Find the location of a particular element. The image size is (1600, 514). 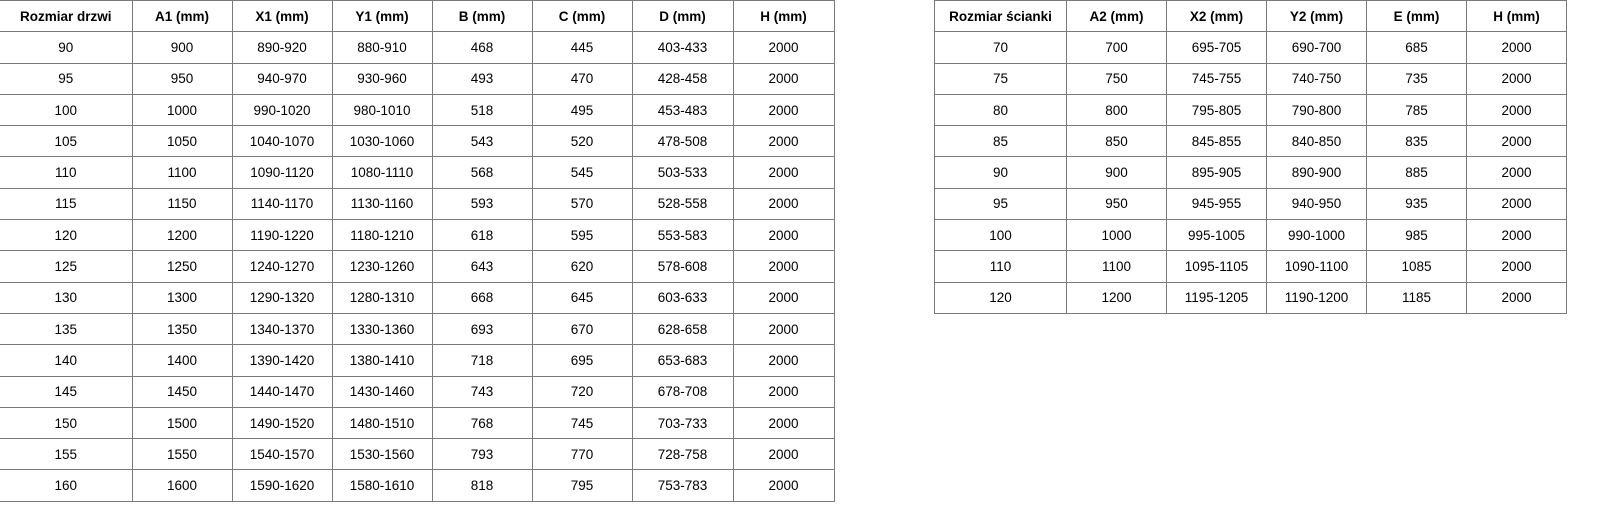

table-cell: 445 is located at coordinates (582, 47).